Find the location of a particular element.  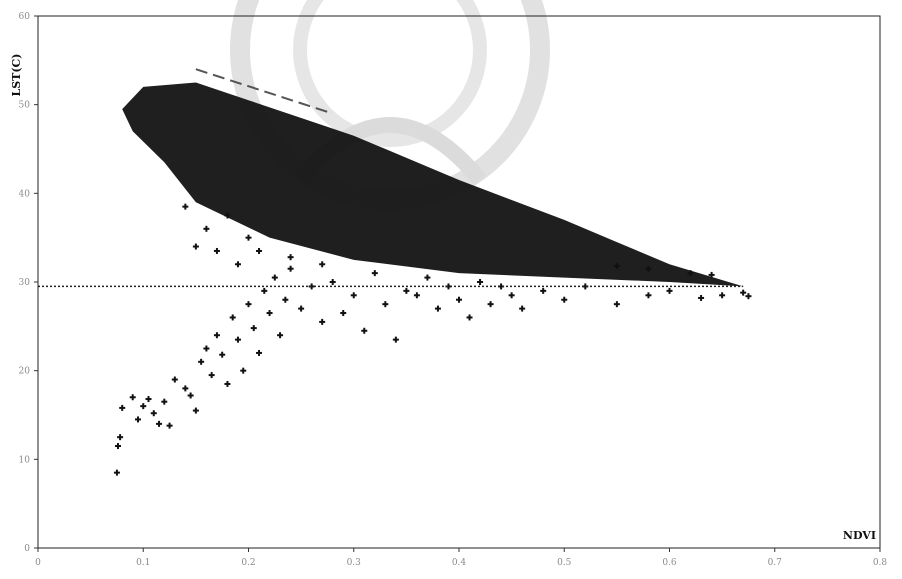

y-tick-label: 20 is located at coordinates (25, 372).